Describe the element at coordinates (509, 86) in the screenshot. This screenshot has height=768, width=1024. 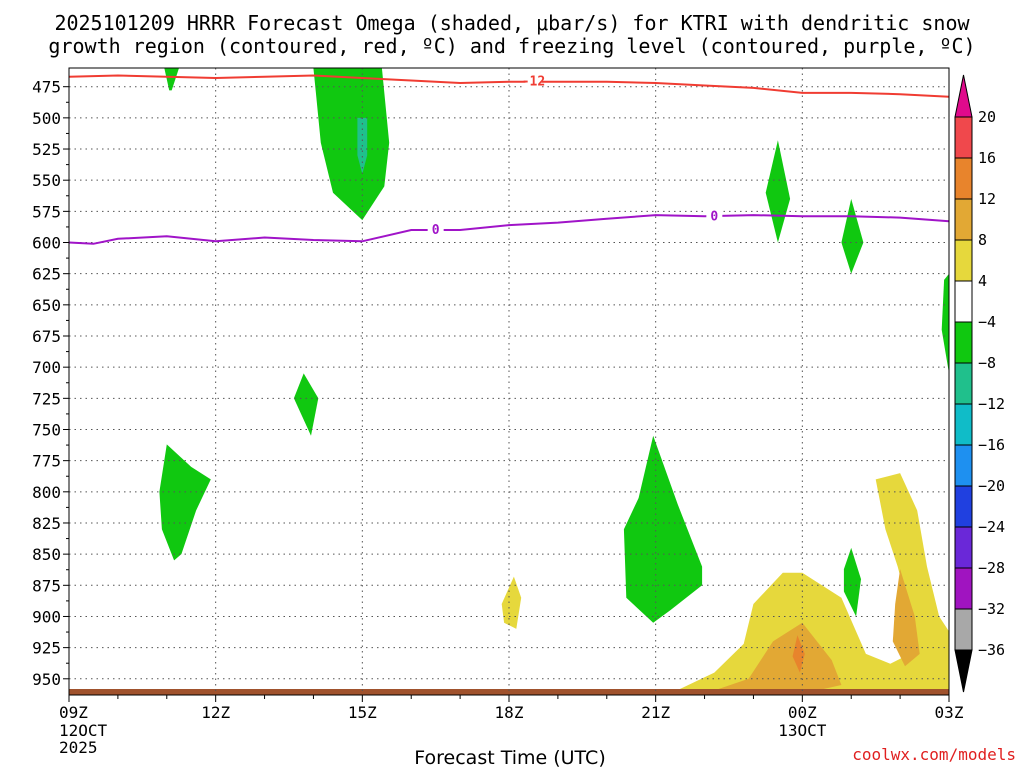
I see `contour-line-red` at that location.